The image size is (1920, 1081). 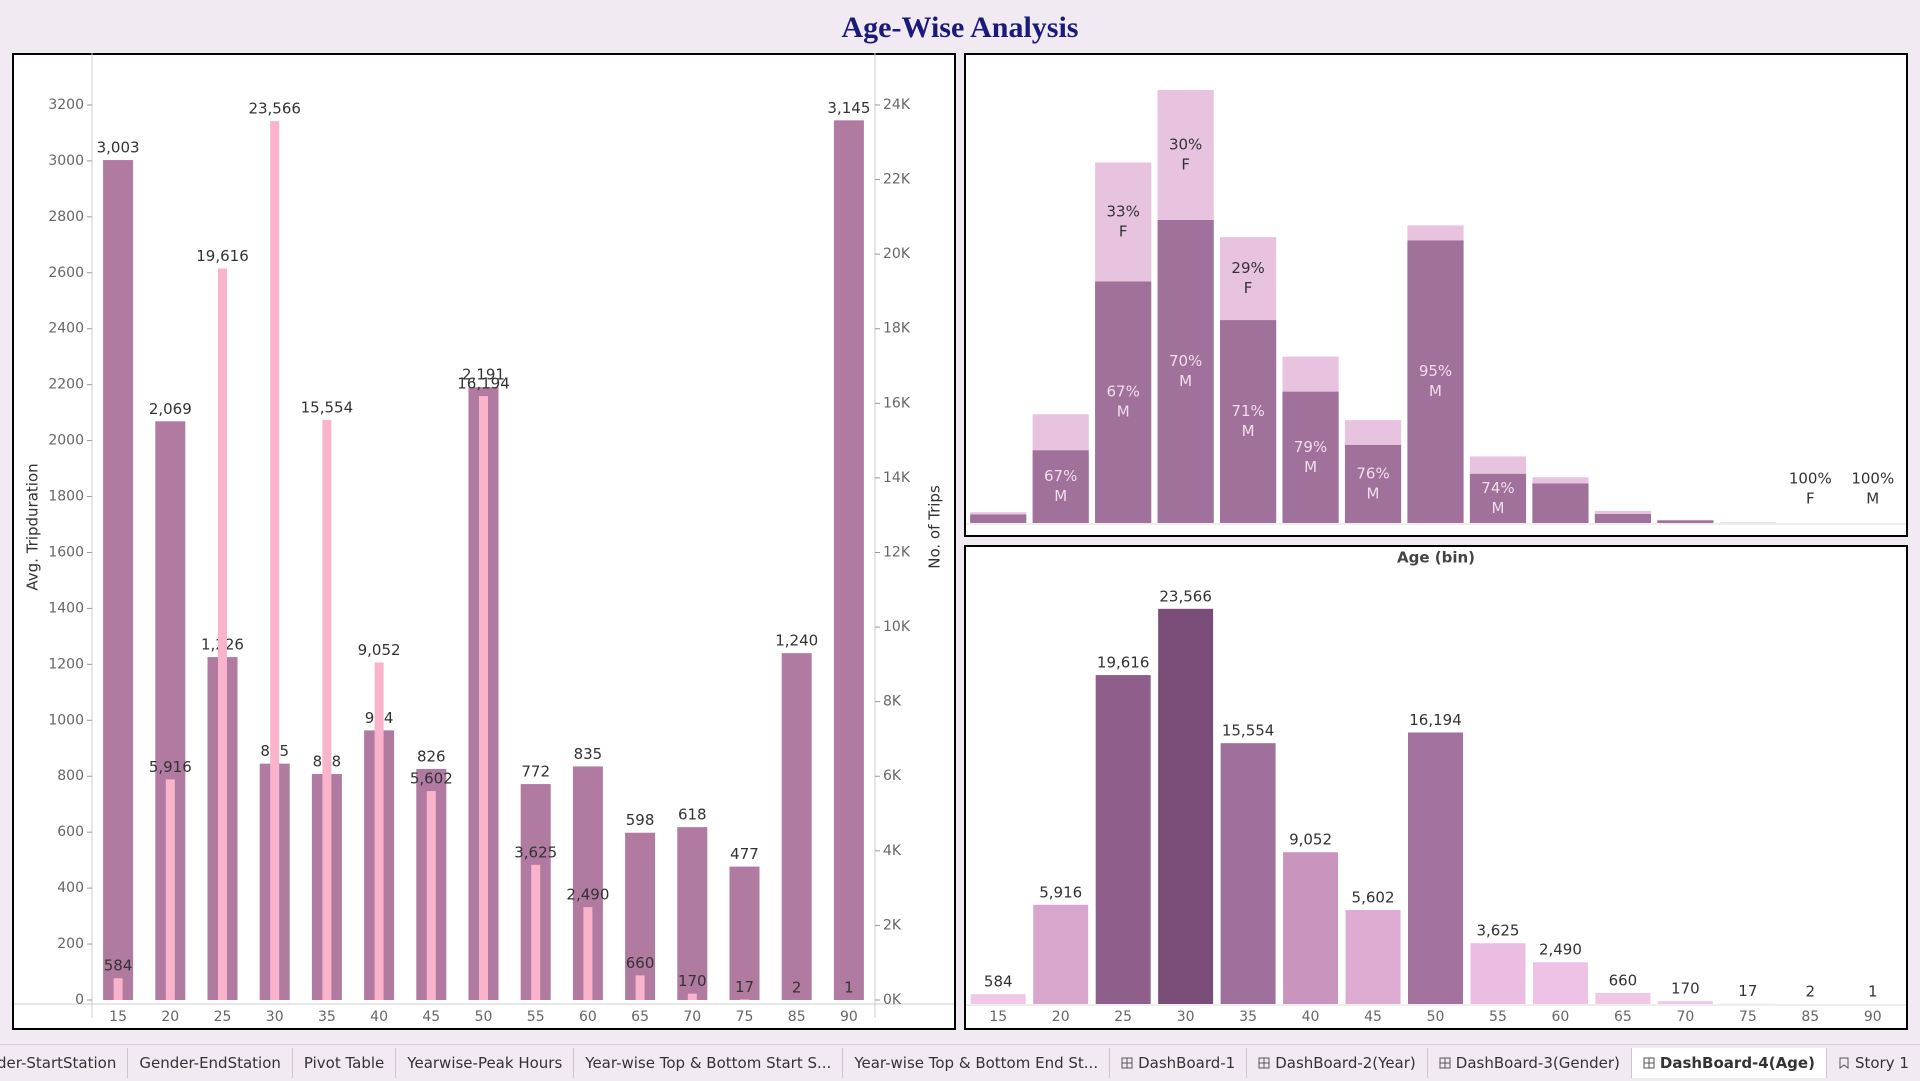 I want to click on x-tick-label: 50, so click(x=1436, y=1017).